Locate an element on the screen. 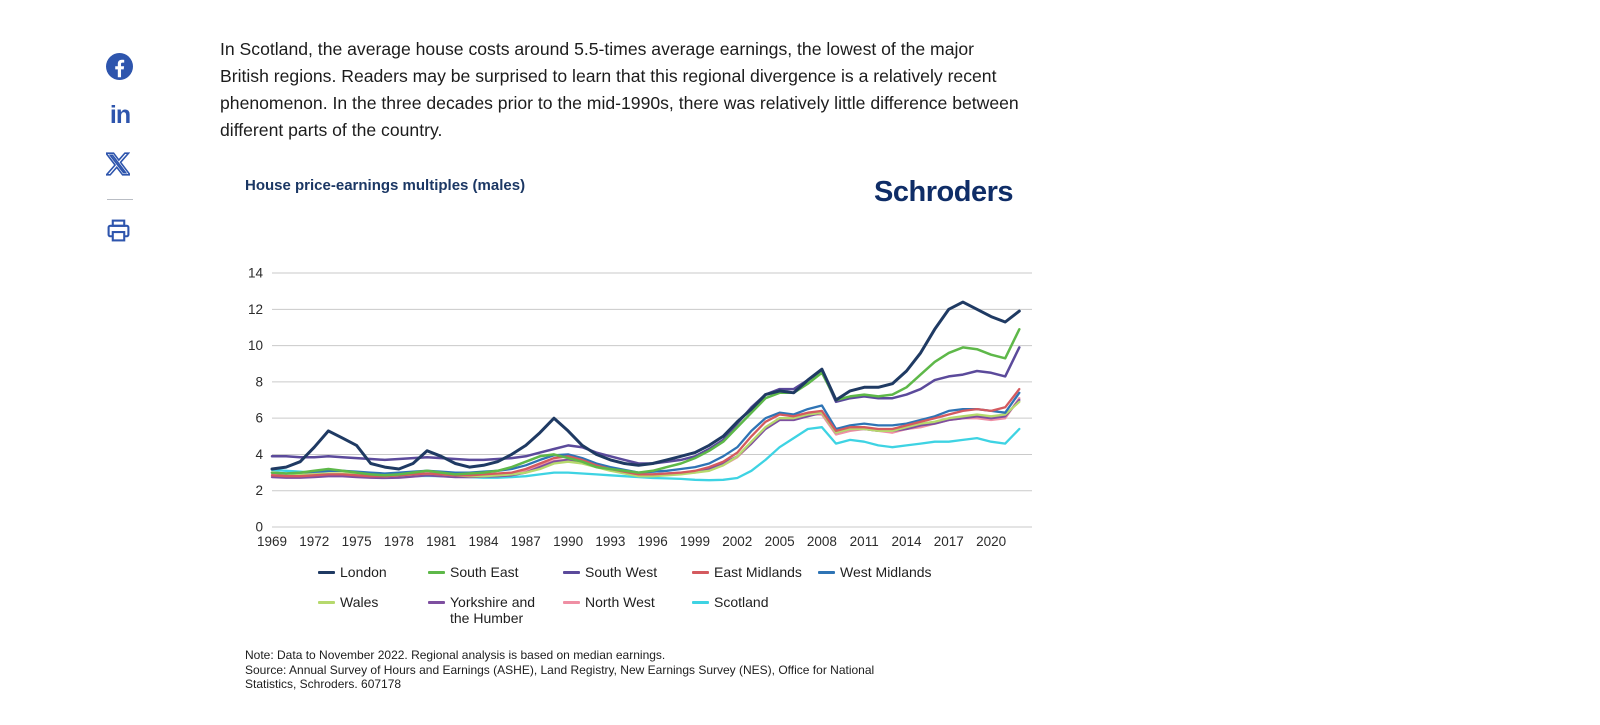  legend-item-yorkshire-and-the-humber: Yorkshire and the Humber is located at coordinates (491, 610).